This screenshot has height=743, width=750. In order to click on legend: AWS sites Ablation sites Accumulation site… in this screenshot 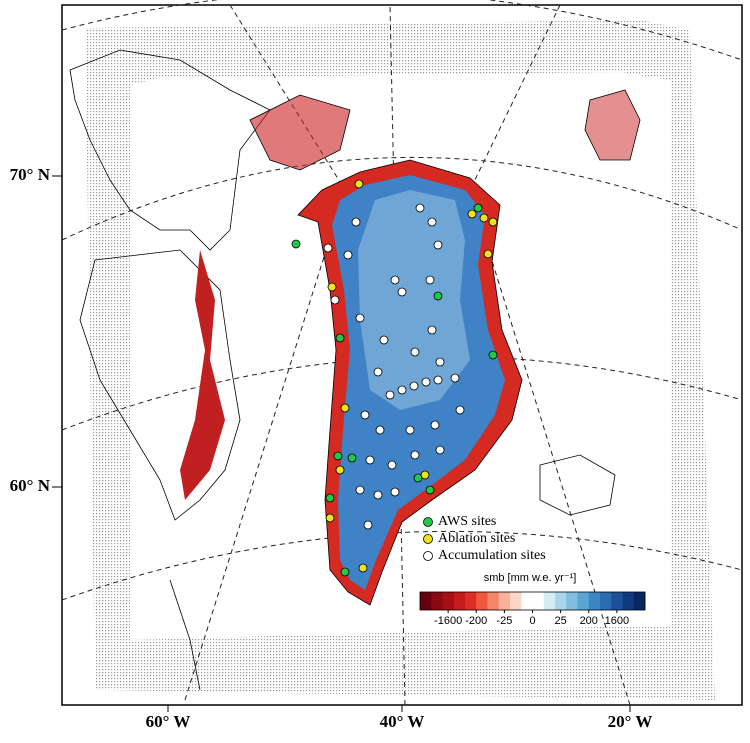, I will do `click(484, 538)`.